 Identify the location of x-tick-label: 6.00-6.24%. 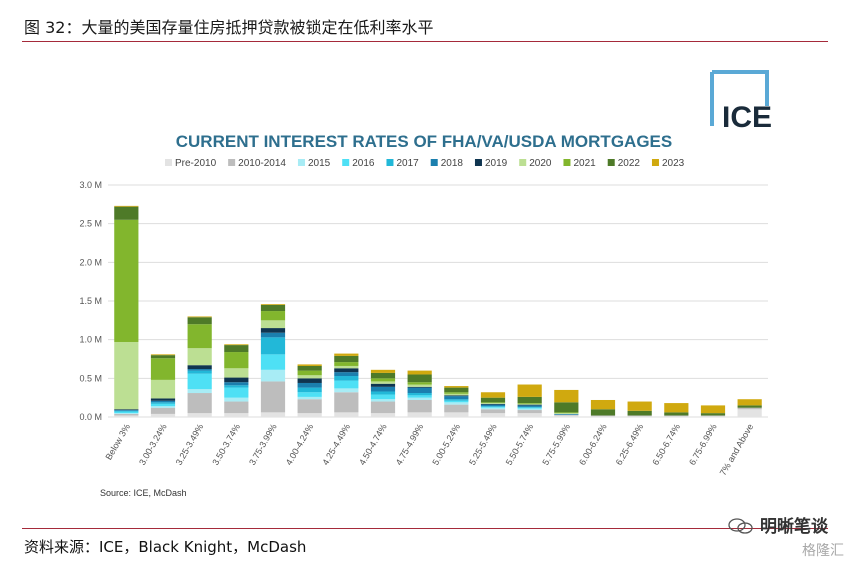
(593, 444).